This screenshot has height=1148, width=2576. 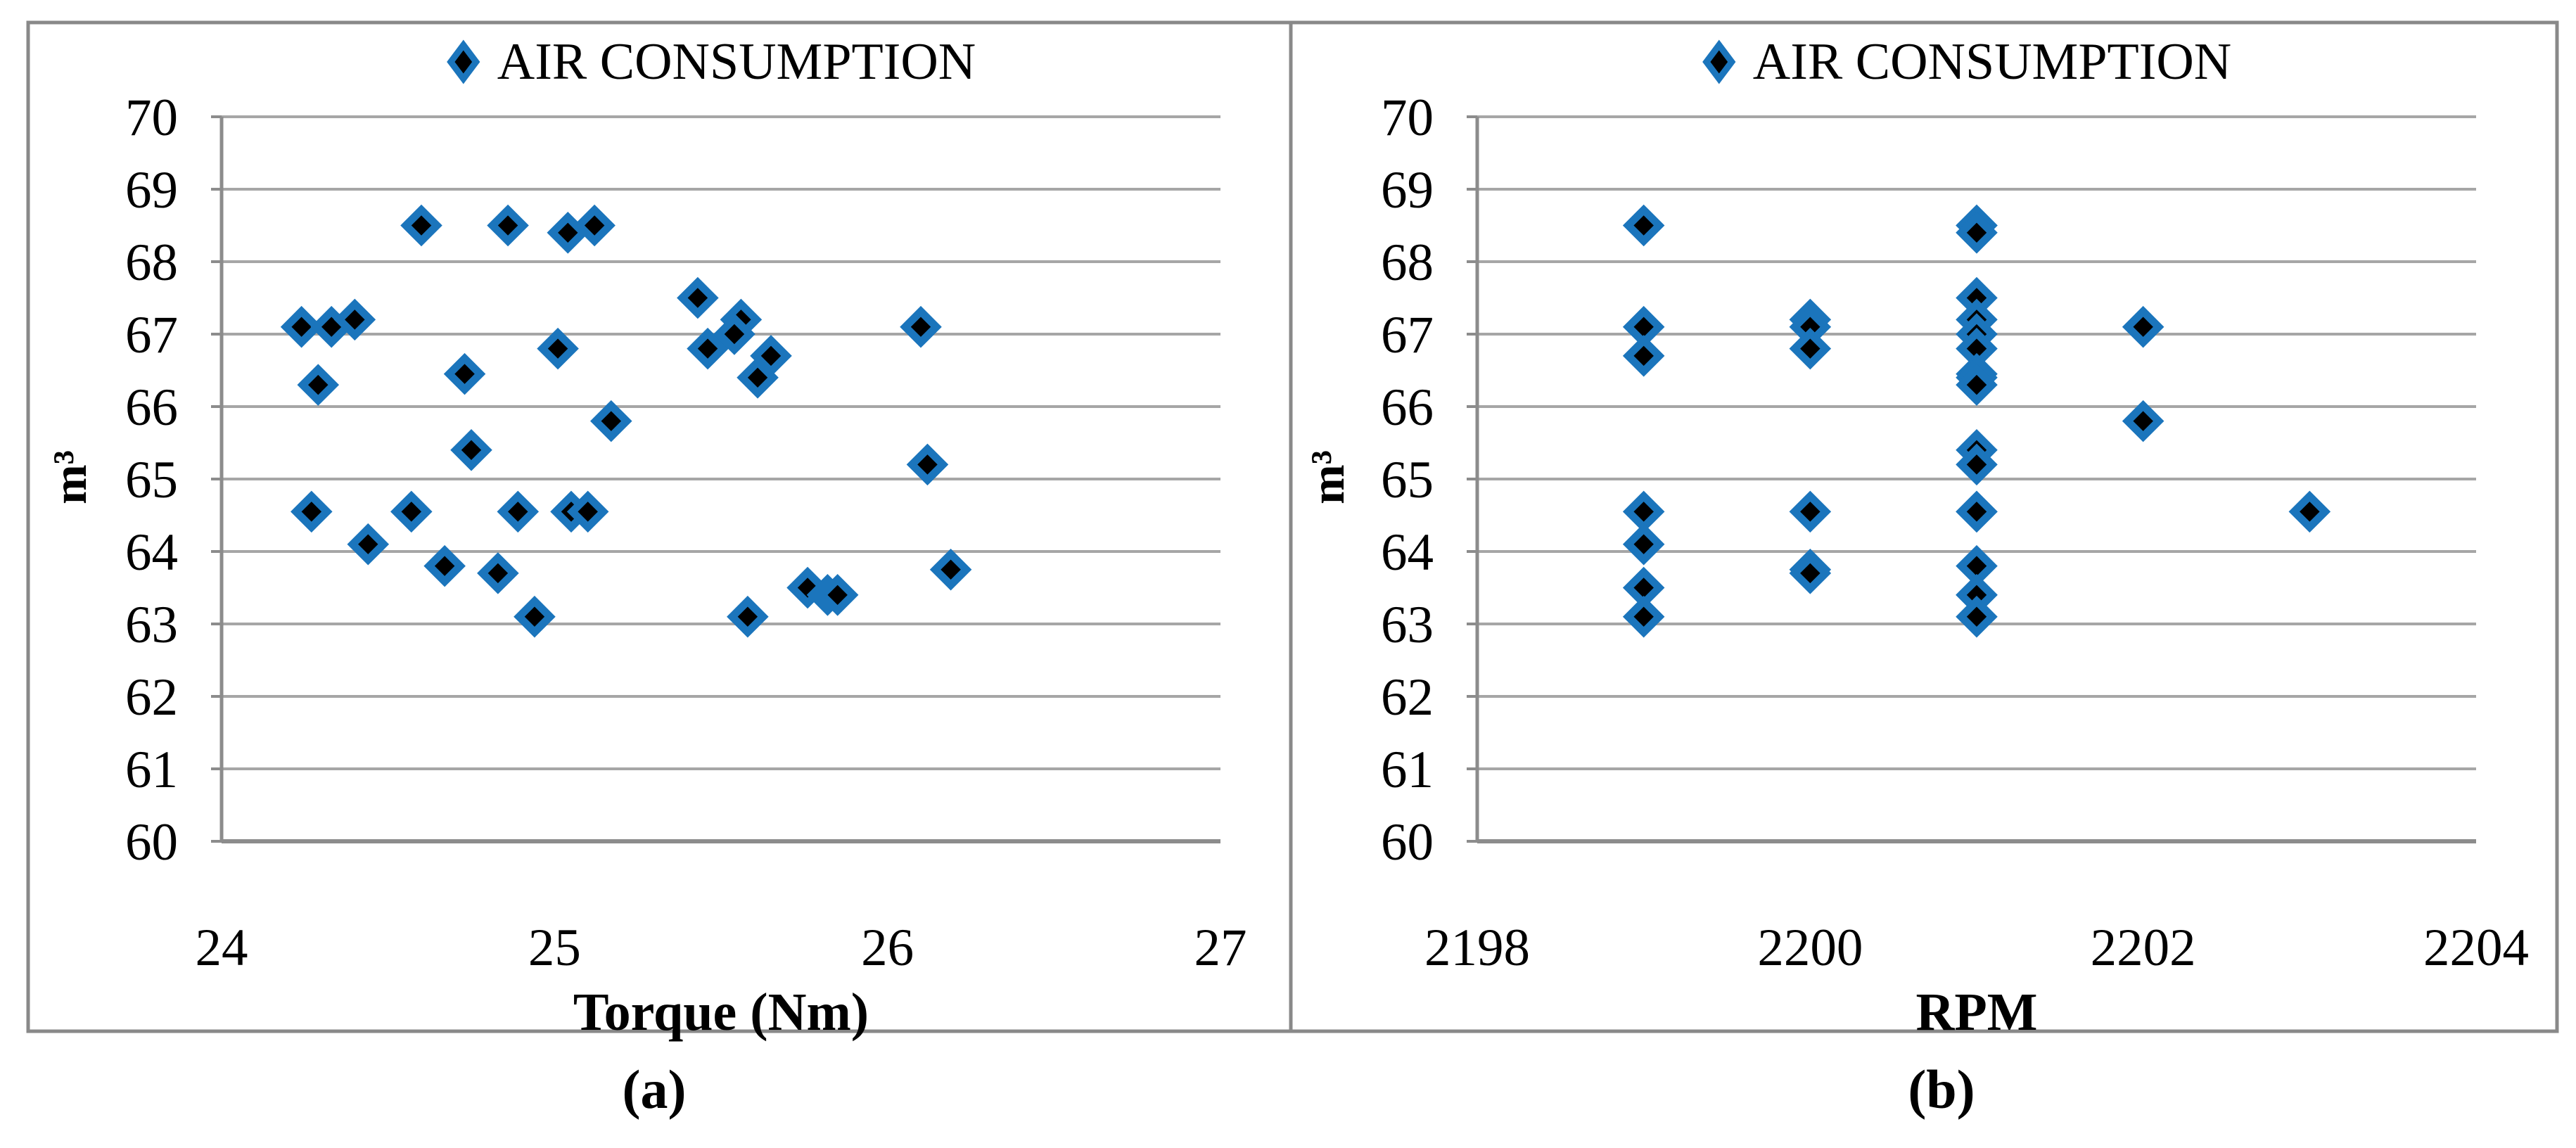 What do you see at coordinates (887, 948) in the screenshot?
I see `x-tick-label: 26` at bounding box center [887, 948].